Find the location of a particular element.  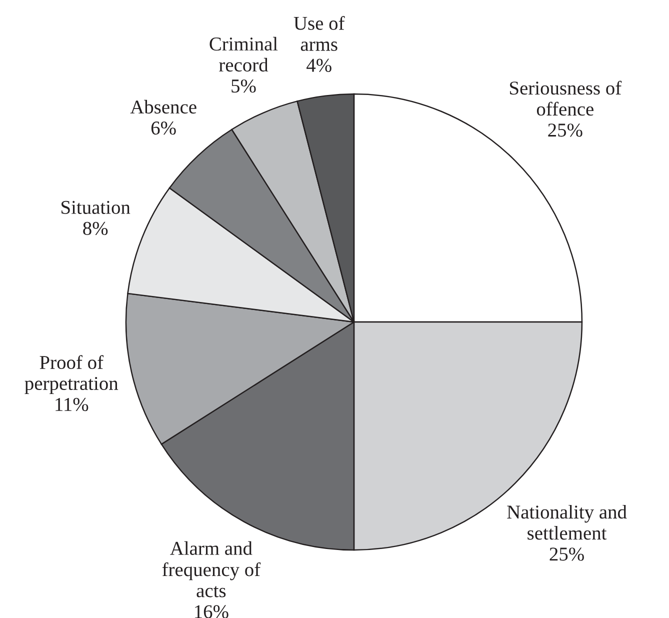

slice-label: Seriousness of offence is located at coordinates (566, 98).